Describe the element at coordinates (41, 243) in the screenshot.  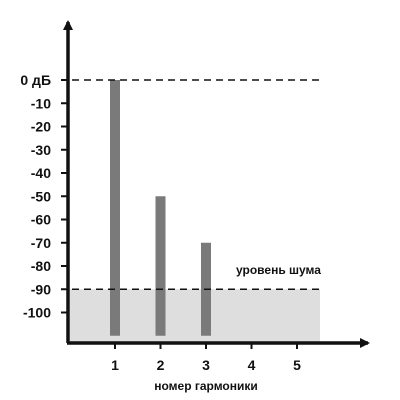
I see `y-tick-label: -70` at that location.